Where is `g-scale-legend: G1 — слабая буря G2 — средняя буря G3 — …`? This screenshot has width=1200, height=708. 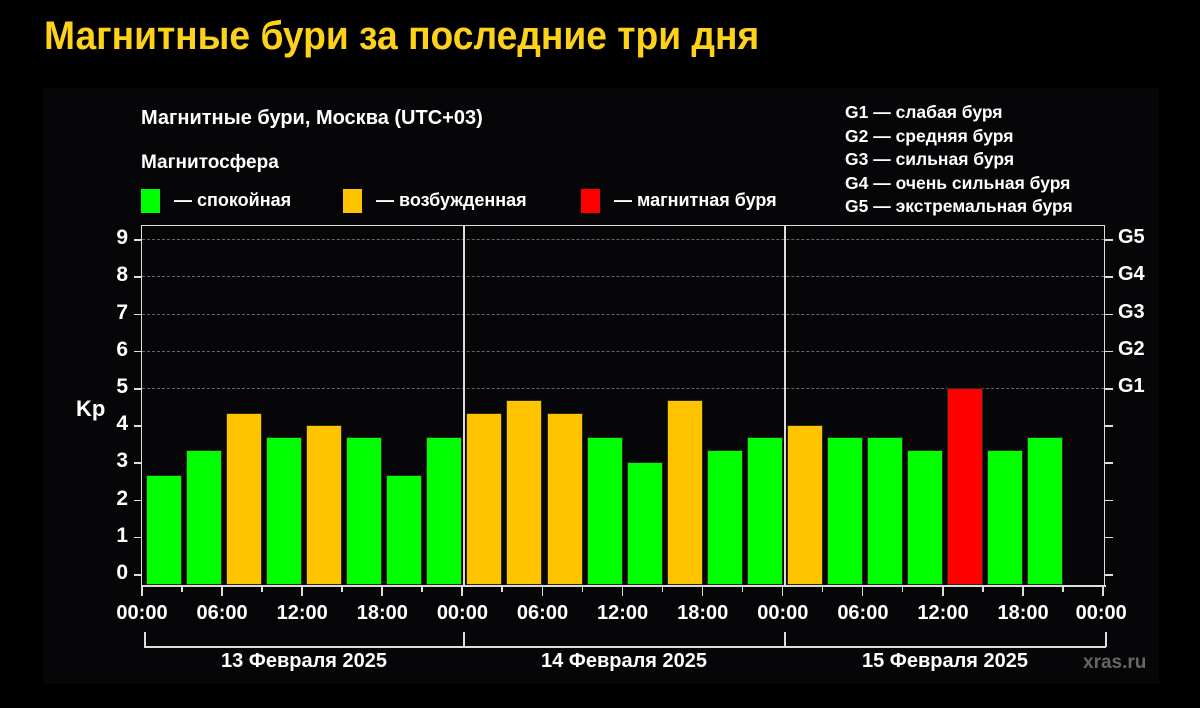
g-scale-legend: G1 — слабая буря G2 — средняя буря G3 — … is located at coordinates (959, 160).